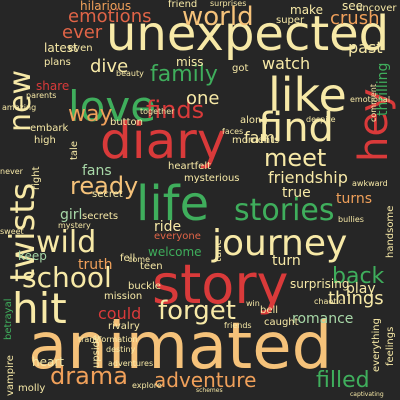  Describe the element at coordinates (323, 319) in the screenshot. I see `word-romance: romance` at that location.